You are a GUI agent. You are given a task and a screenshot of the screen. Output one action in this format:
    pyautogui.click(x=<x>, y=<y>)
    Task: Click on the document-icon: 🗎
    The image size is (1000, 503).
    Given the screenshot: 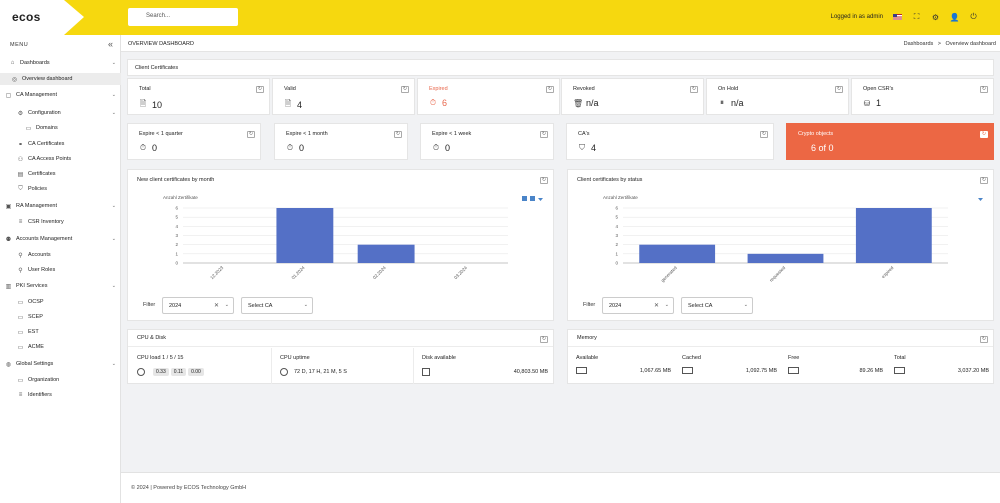 What is the action you would take?
    pyautogui.click(x=143, y=103)
    